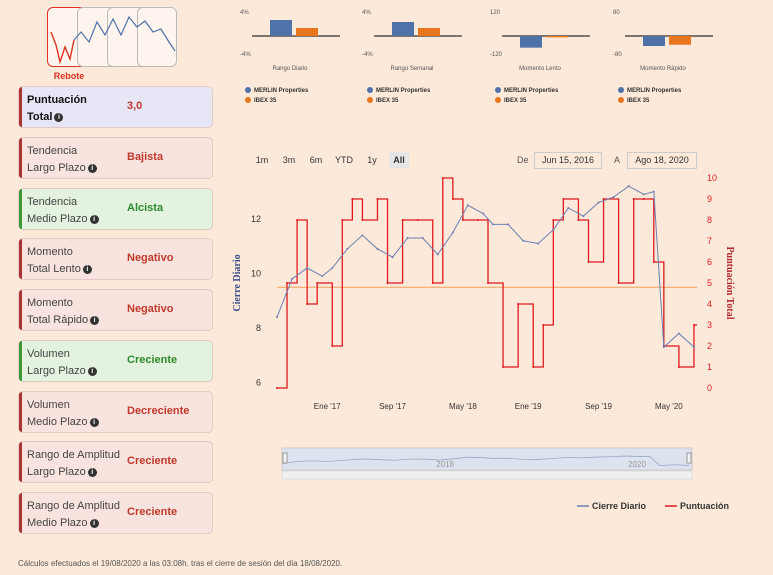 This screenshot has height=575, width=773. What do you see at coordinates (115, 209) in the screenshot?
I see `indicator-card: Tendencia Medio Plazo i Alcista` at bounding box center [115, 209].